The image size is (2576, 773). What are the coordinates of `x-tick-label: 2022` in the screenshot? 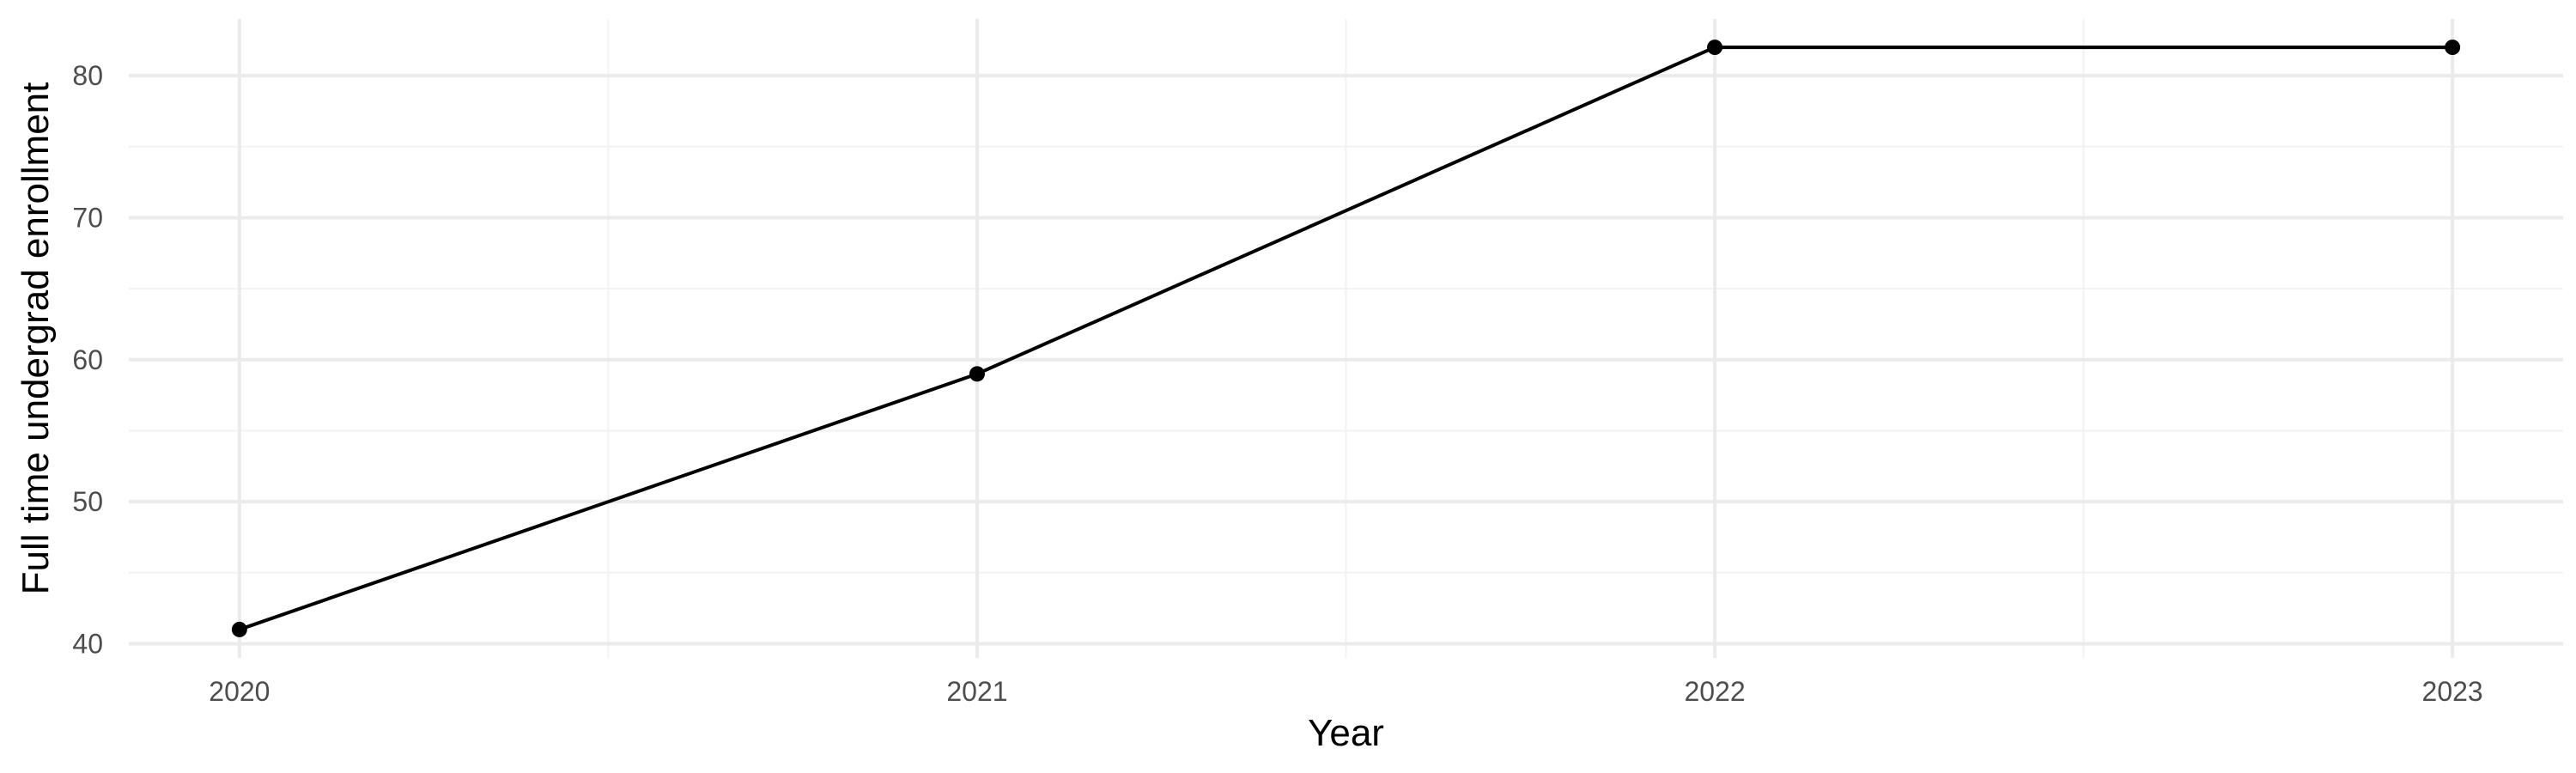 It's located at (1715, 691).